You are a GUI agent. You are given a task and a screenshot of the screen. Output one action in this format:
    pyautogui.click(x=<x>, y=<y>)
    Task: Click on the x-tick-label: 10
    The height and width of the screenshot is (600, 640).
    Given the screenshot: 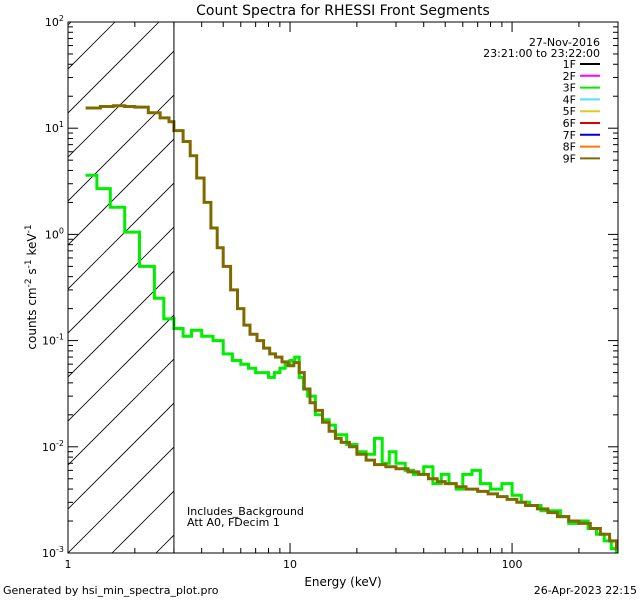 What is the action you would take?
    pyautogui.click(x=290, y=564)
    